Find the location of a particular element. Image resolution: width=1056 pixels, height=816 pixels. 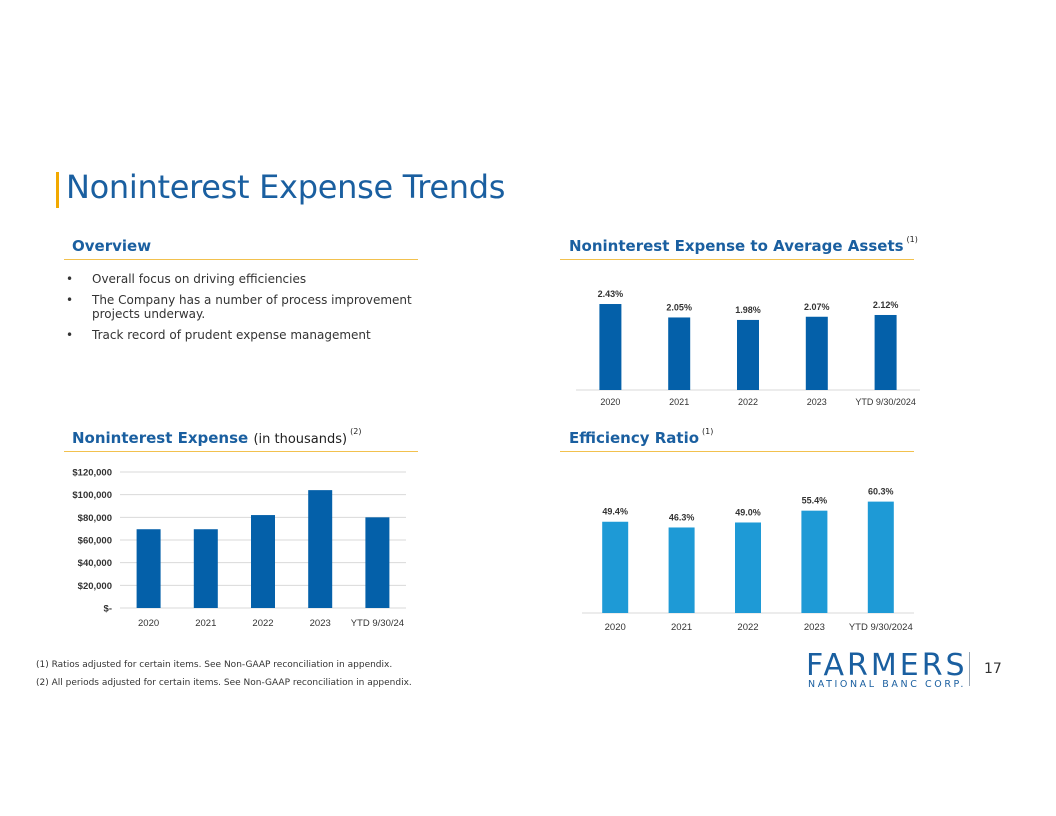

data-label: 46.3% is located at coordinates (682, 517).